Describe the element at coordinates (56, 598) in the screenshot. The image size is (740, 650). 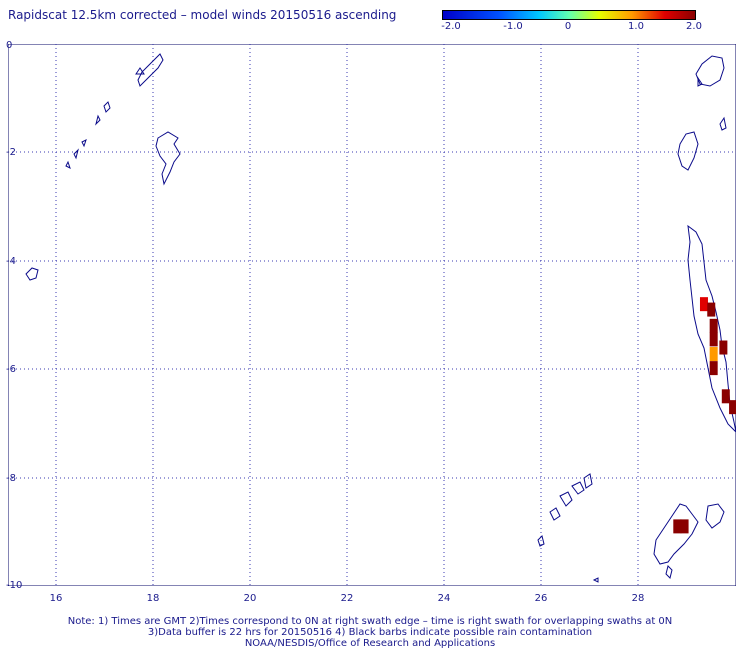
I see `x-tick-label: 16` at that location.